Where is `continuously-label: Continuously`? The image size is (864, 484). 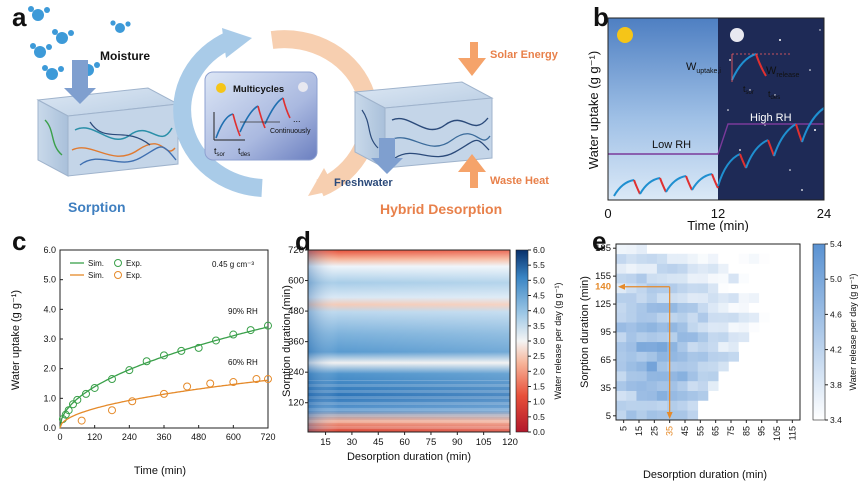
continuously-label: Continuously is located at coordinates (290, 131).